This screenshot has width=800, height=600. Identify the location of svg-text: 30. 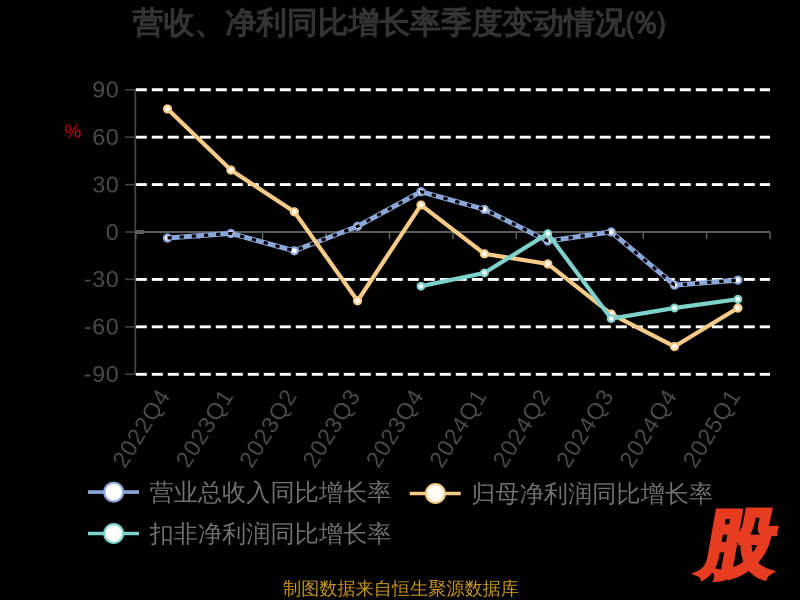
(105, 184).